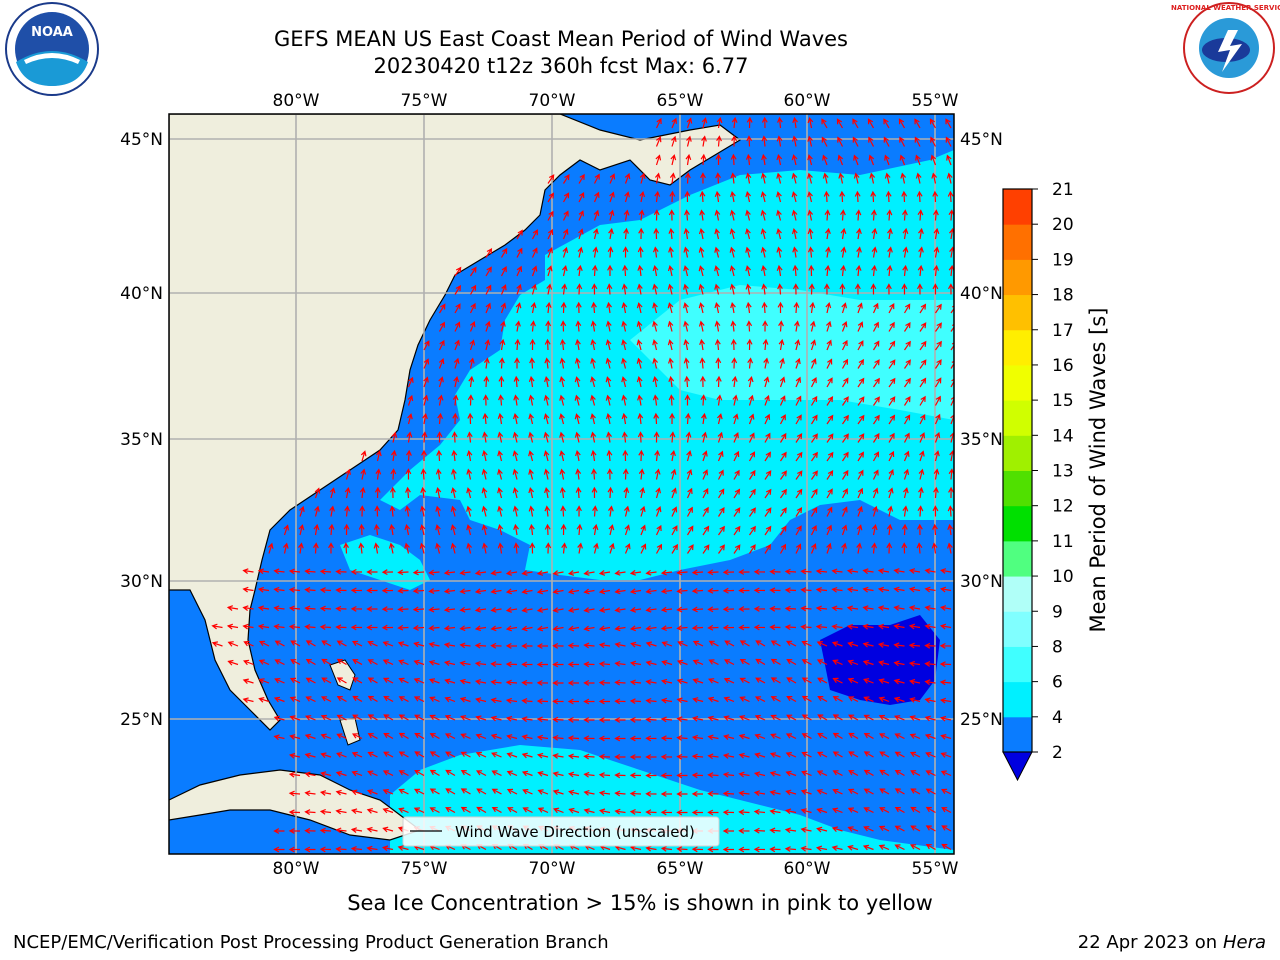 This screenshot has width=1280, height=960. I want to click on colorbar-tick-label: 4, so click(1057, 718).